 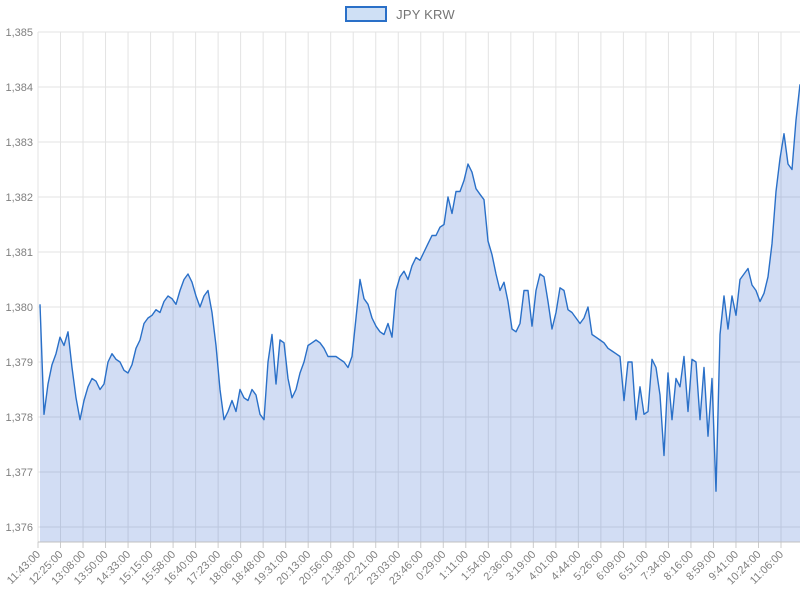 I want to click on y-tick-label: 1,384, so click(x=19, y=88).